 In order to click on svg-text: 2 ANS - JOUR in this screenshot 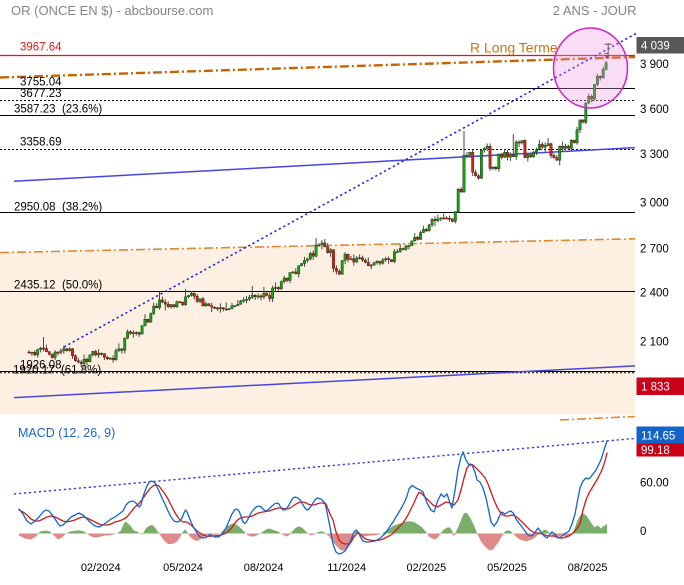, I will do `click(595, 10)`.